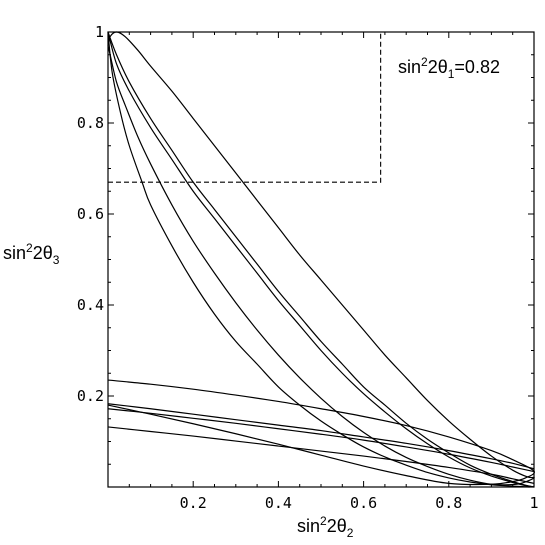 The image size is (545, 545). What do you see at coordinates (90, 123) in the screenshot?
I see `y-tick-label: 0.8` at bounding box center [90, 123].